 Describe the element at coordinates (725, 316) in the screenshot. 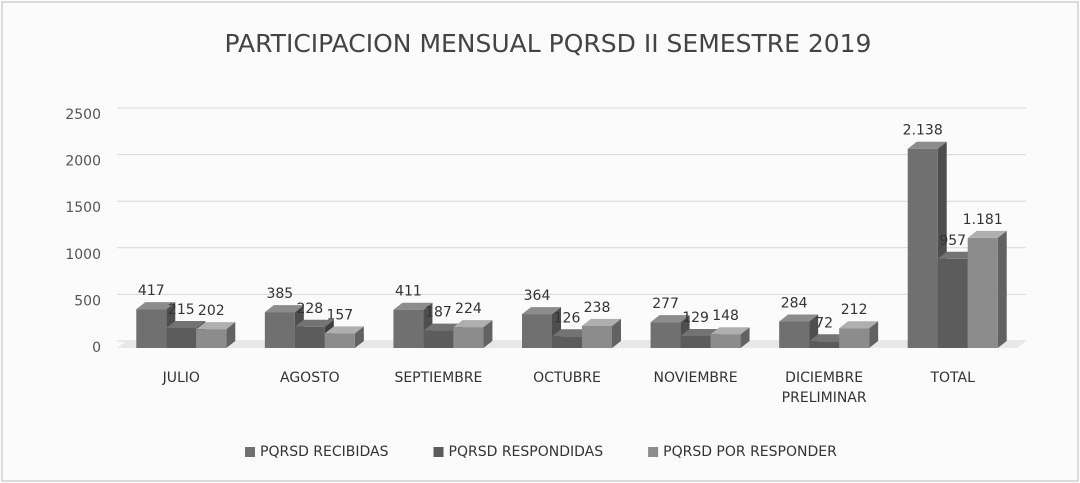

I see `data-label: 148` at that location.